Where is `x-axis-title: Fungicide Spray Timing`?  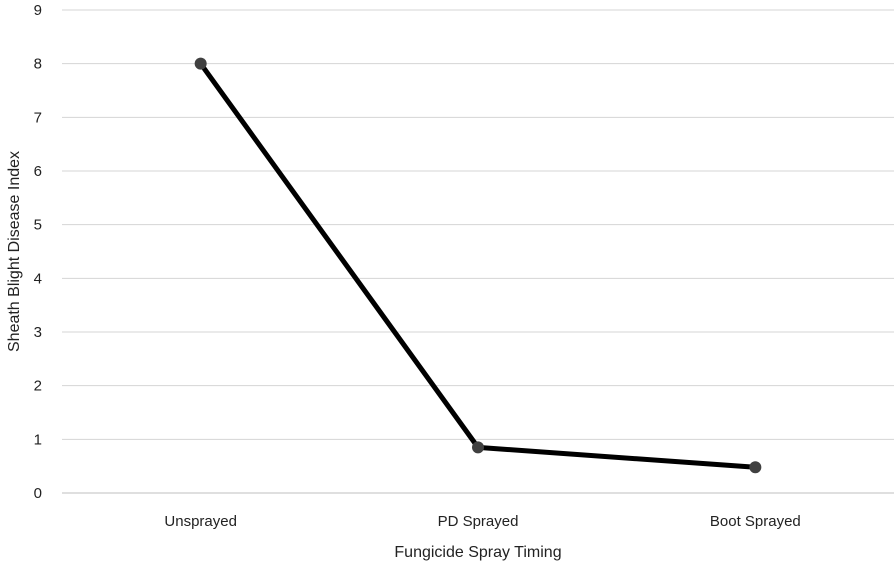 x-axis-title: Fungicide Spray Timing is located at coordinates (477, 552).